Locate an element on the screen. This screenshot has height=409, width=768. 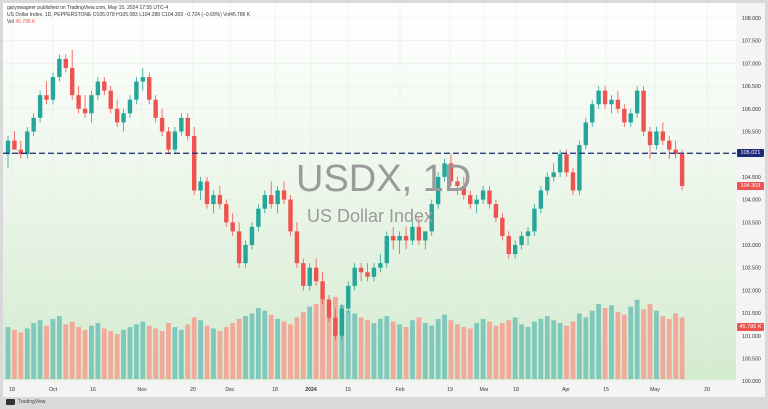
time-tick-label: 15 is located at coordinates (348, 390).